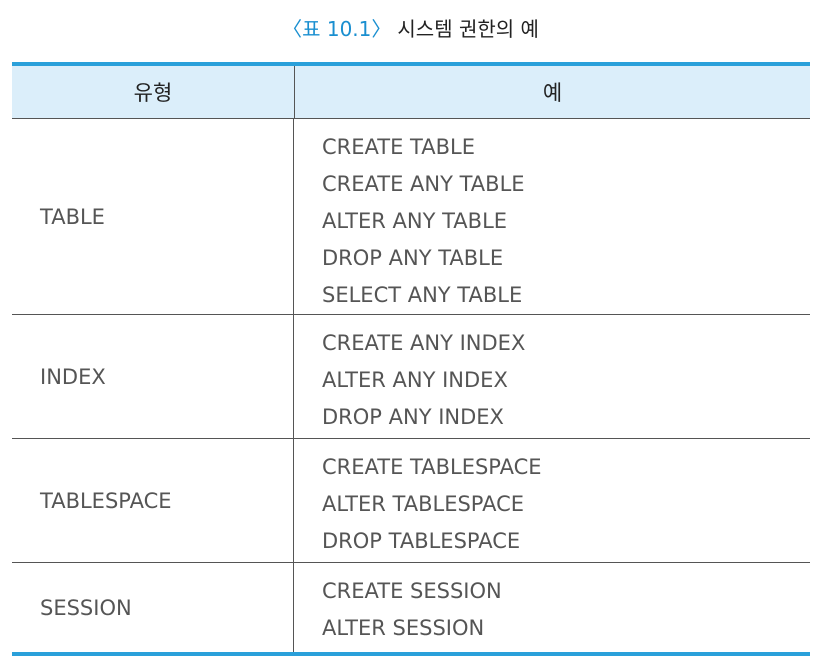 The image size is (821, 656). I want to click on privilege-item: ALTER SESSION, so click(403, 628).